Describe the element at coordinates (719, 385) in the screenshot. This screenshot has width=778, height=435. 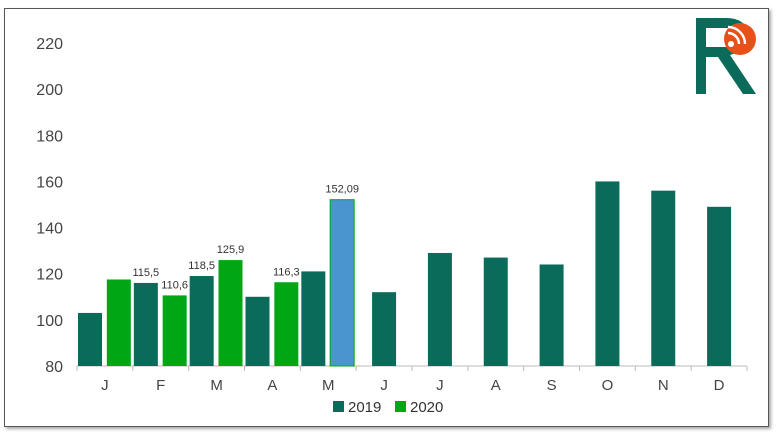
I see `x-tick-label: D` at that location.